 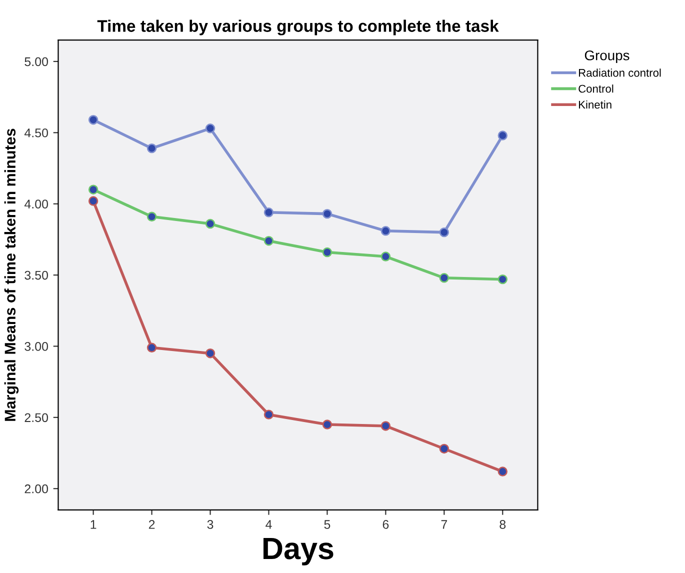 I want to click on y-tick-label: 4.50, so click(x=36, y=133).